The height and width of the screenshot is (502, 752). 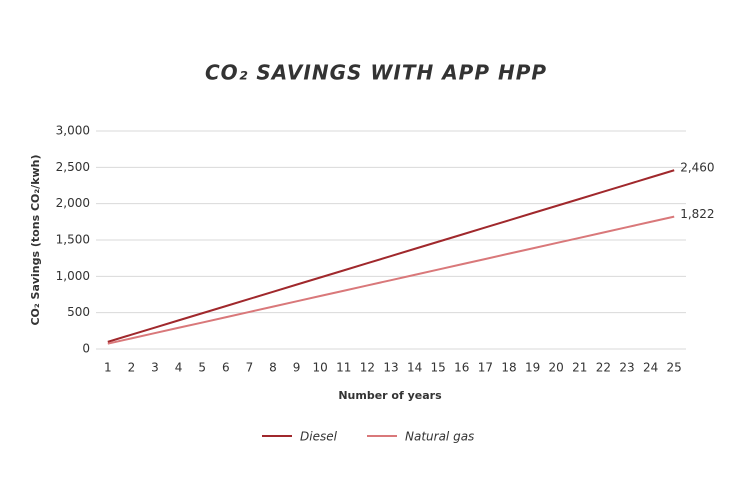 What do you see at coordinates (376, 73) in the screenshot?
I see `chart-title: CO₂ SAVINGS WITH APP HPP` at bounding box center [376, 73].